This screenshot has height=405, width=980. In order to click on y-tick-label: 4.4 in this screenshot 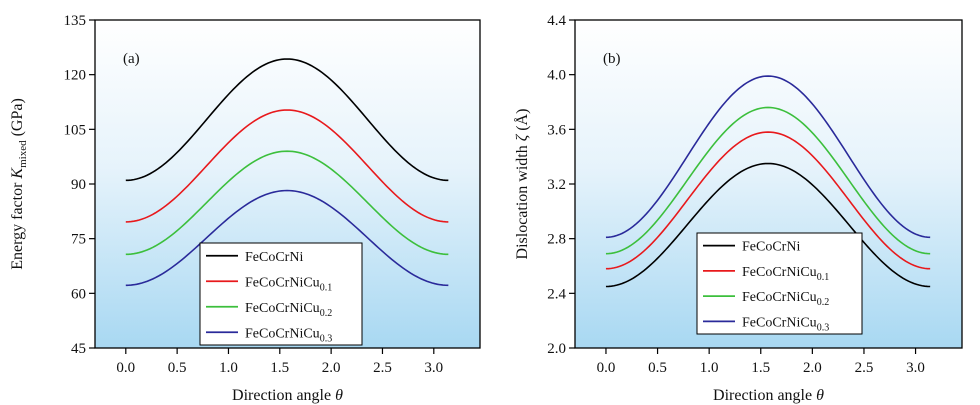, I will do `click(556, 21)`.